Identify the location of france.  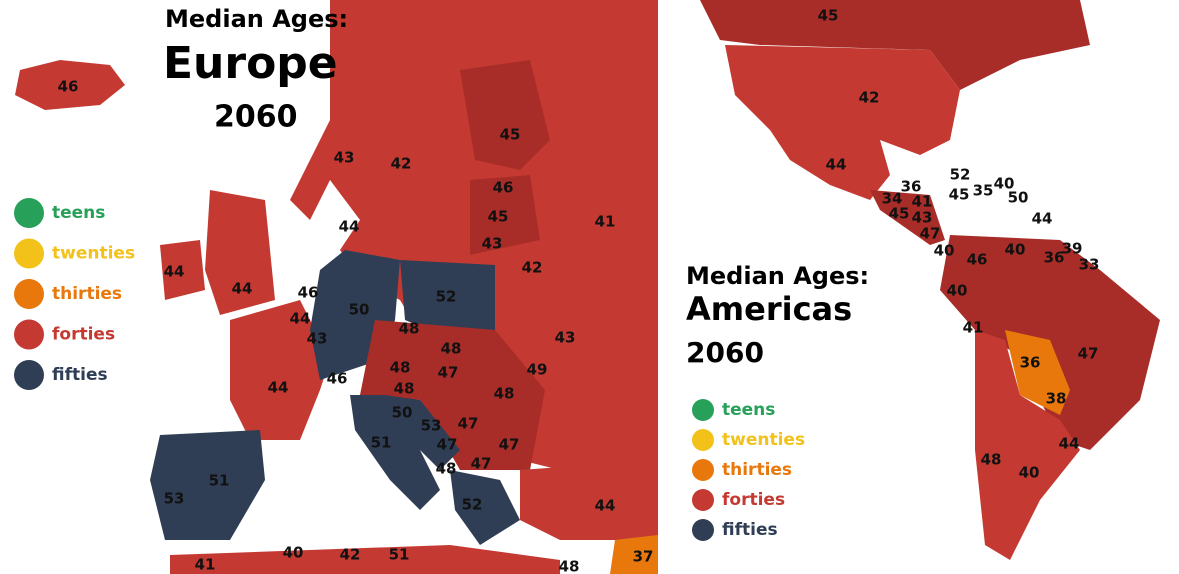
(280, 370).